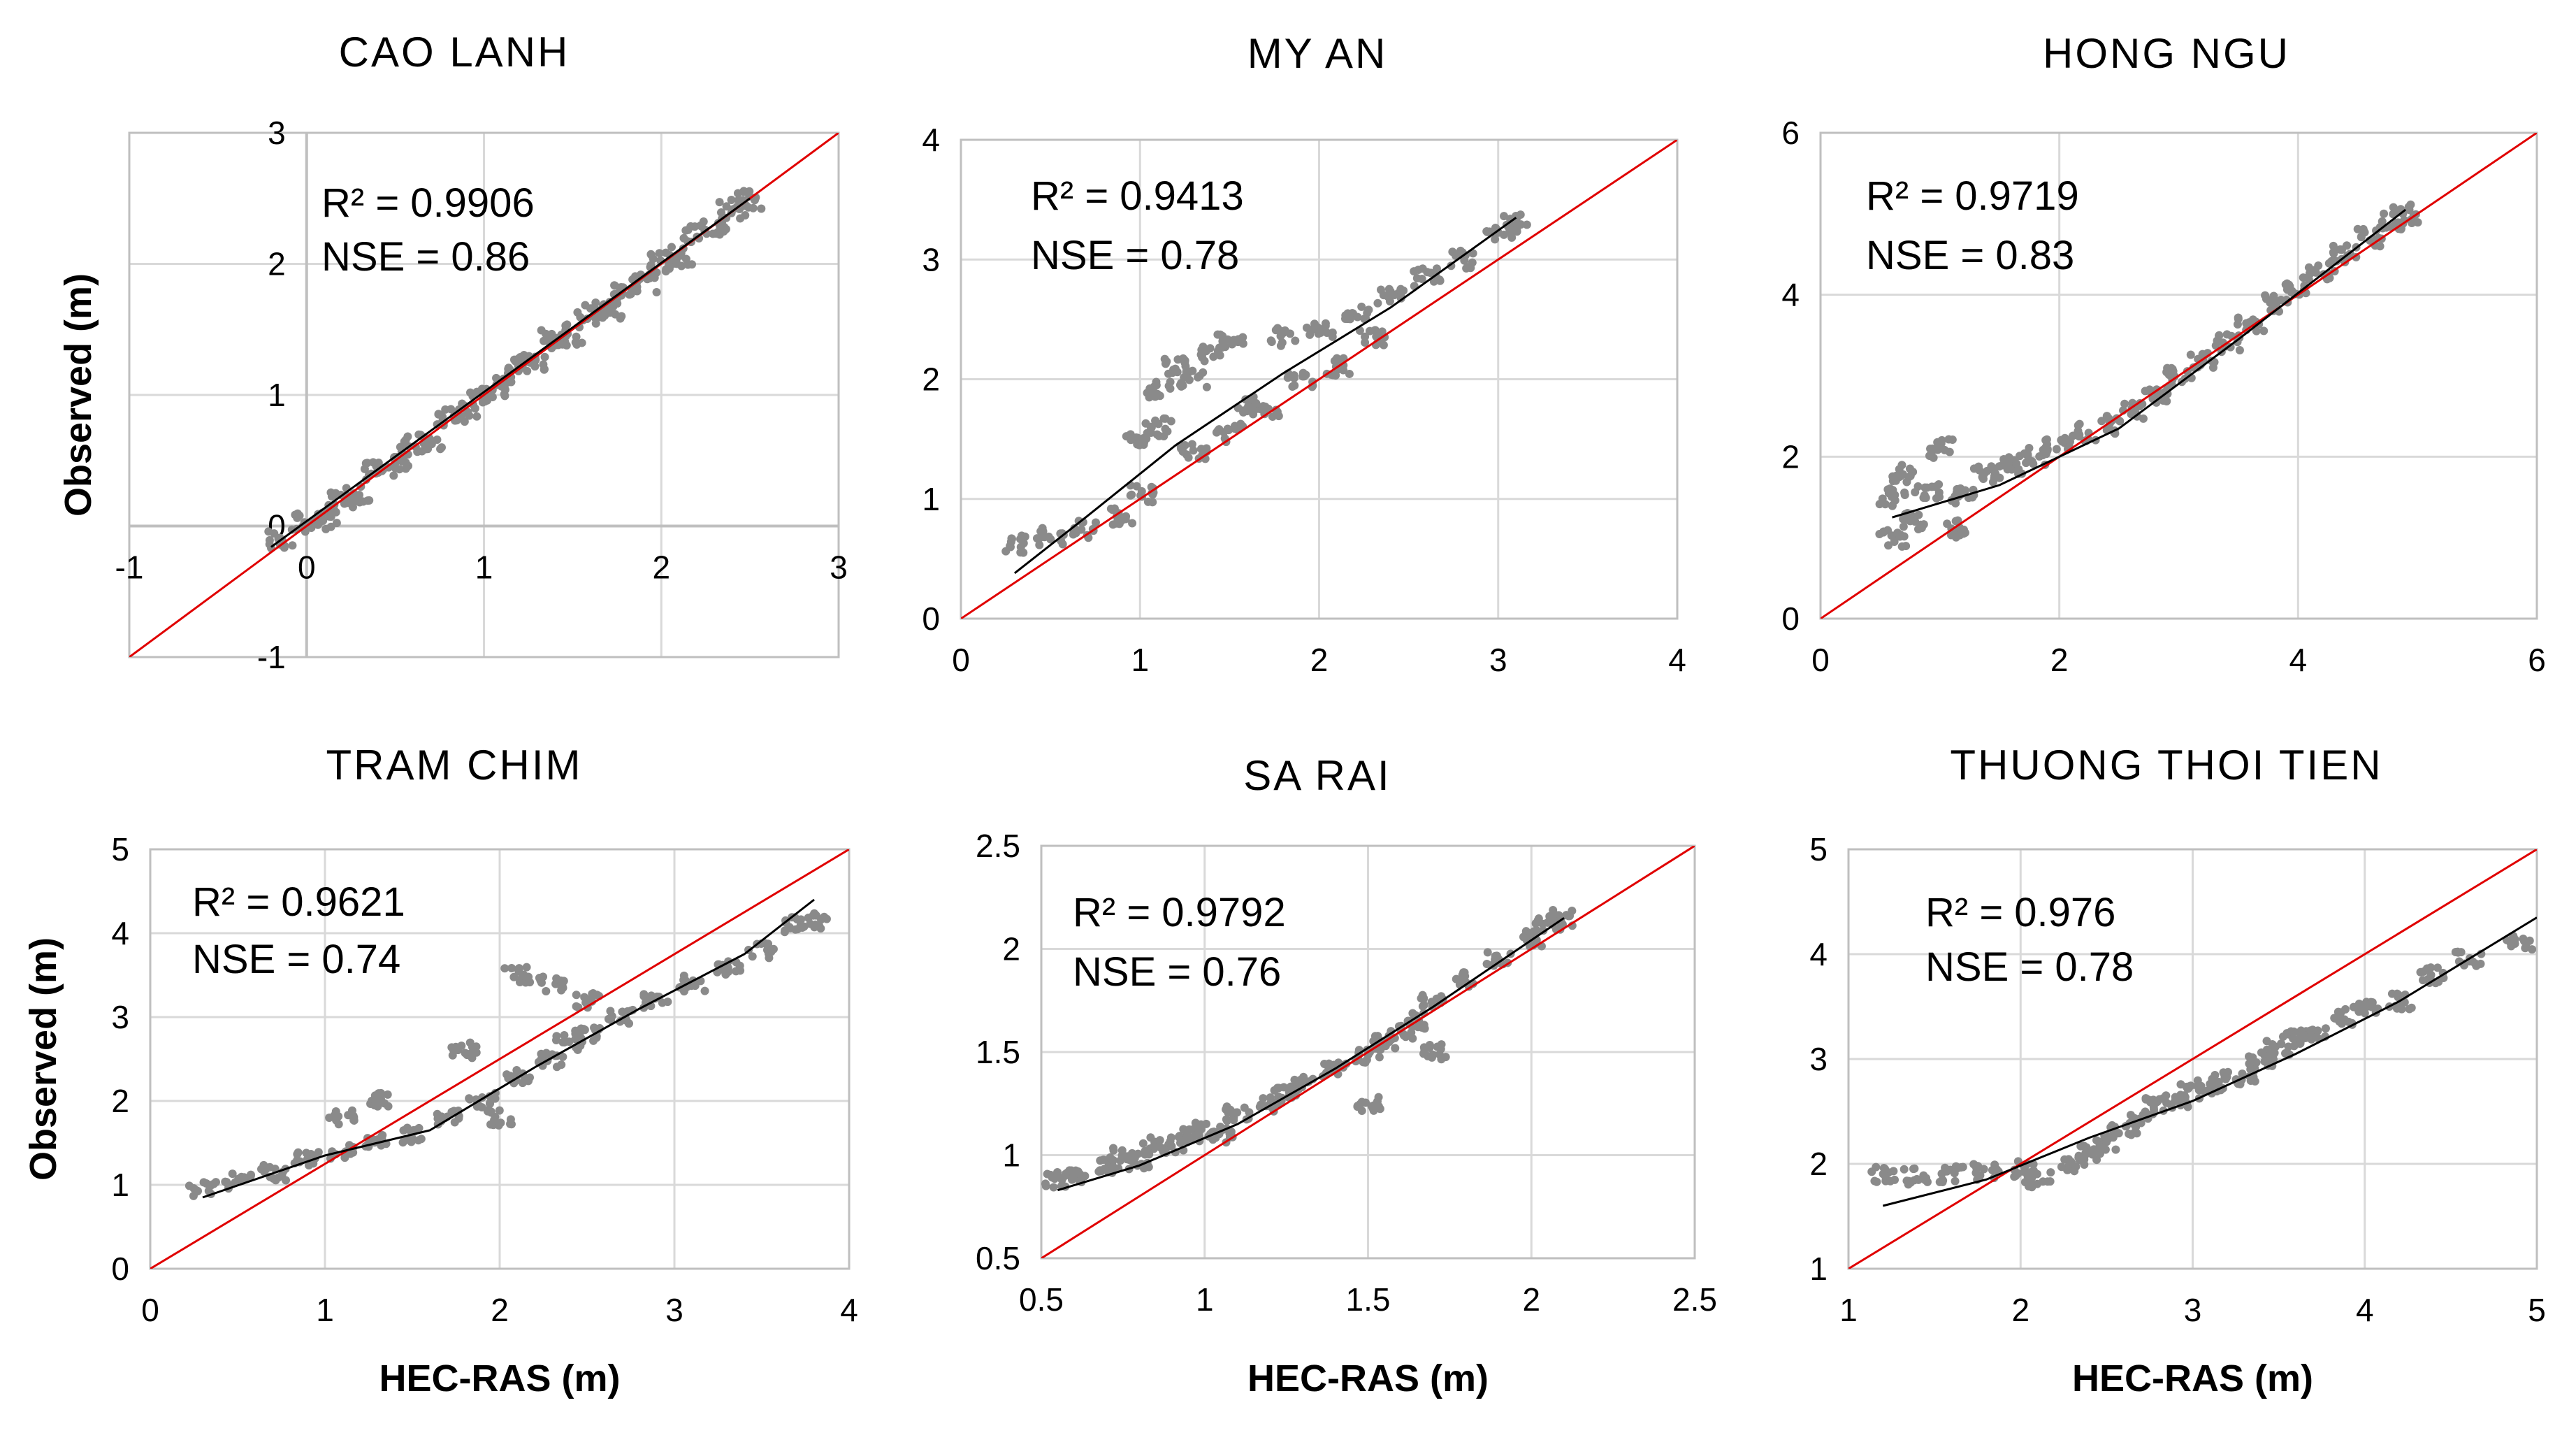 This screenshot has width=2576, height=1433. I want to click on panel-title: SA RAI, so click(1317, 775).